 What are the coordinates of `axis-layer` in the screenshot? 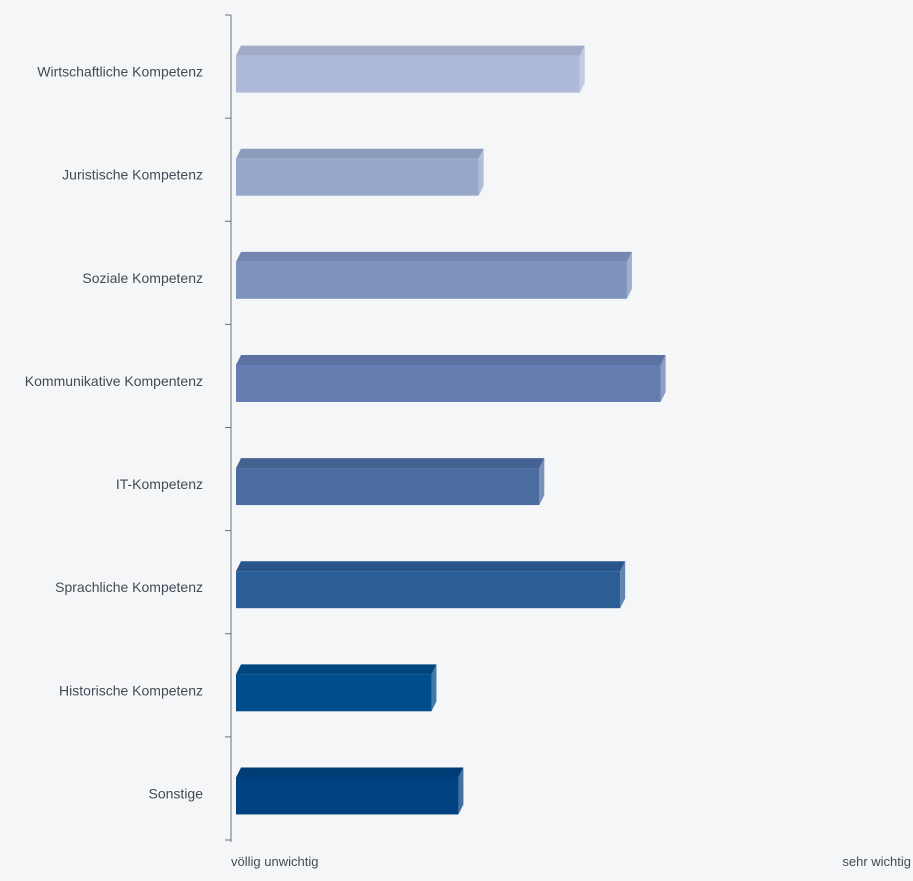 It's located at (228, 428).